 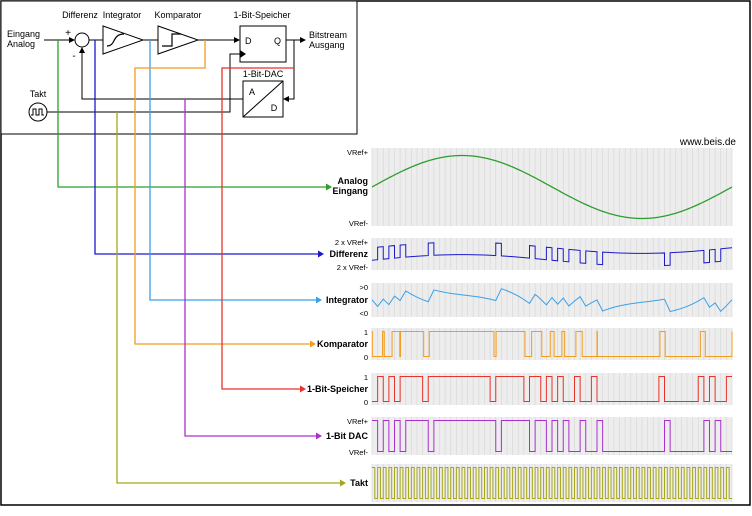 What do you see at coordinates (338, 389) in the screenshot?
I see `row-name: 1-Bit-Speicher` at bounding box center [338, 389].